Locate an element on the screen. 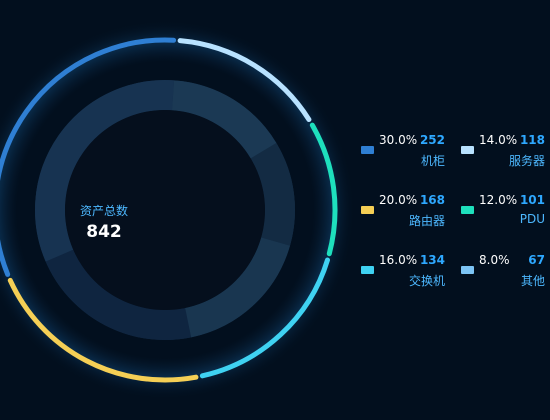 The width and height of the screenshot is (550, 420). legend-item-server: 14.0% 118 服务器 is located at coordinates (503, 153).